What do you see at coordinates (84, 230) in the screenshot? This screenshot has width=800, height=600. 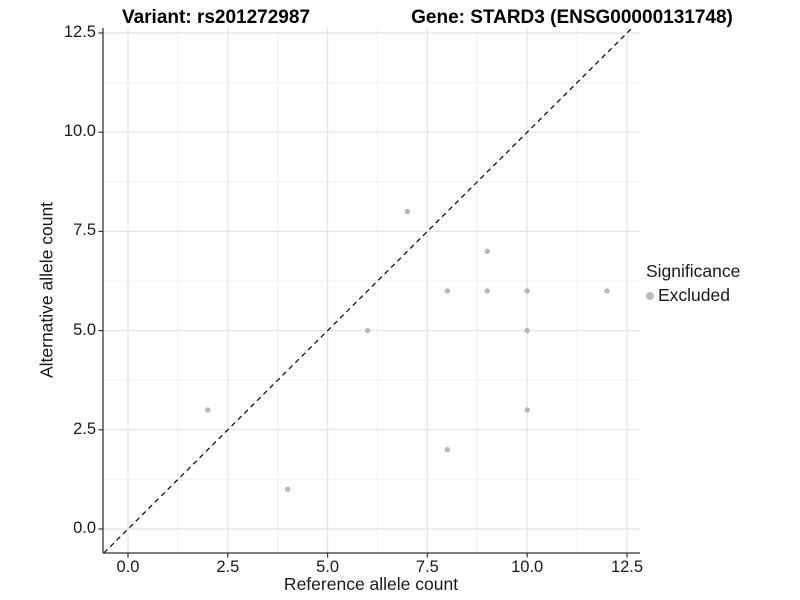 I see `y-tick-label: 7.5` at bounding box center [84, 230].